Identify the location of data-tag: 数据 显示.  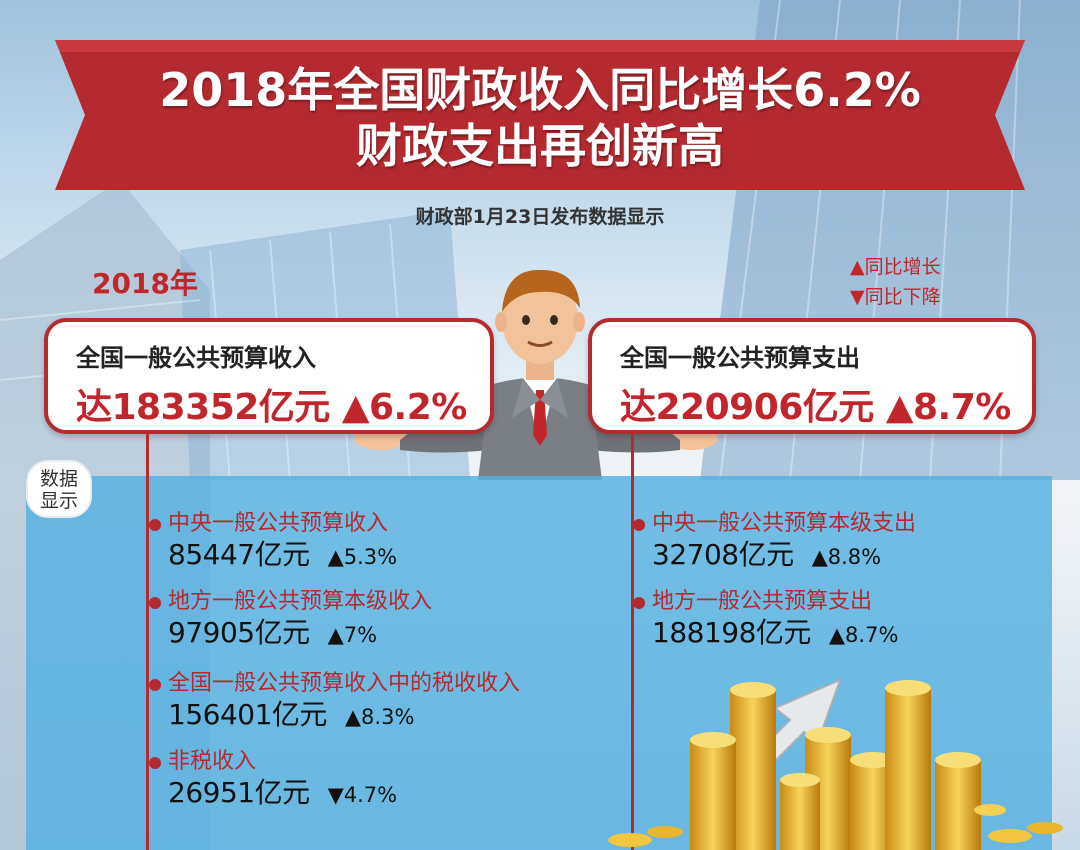
(59, 489).